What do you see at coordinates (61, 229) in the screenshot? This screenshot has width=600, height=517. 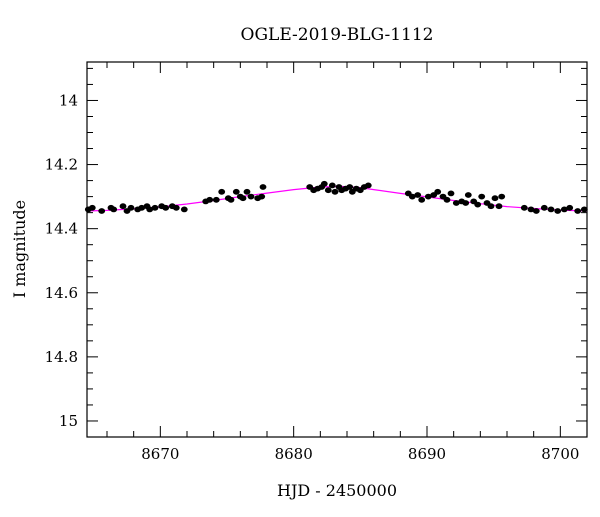 I see `y-tick-label: 14.4` at bounding box center [61, 229].